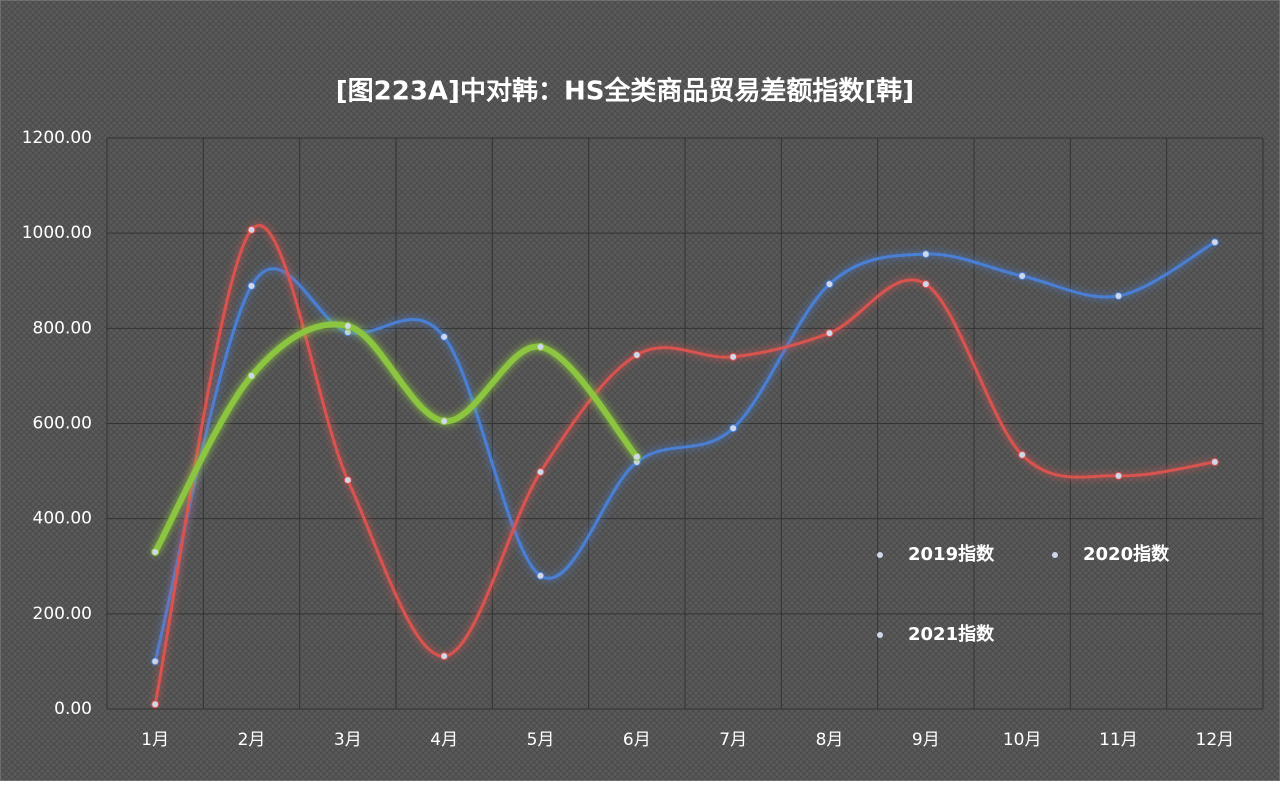 This screenshot has width=1280, height=785. What do you see at coordinates (252, 740) in the screenshot?
I see `x-tick-label: 2月` at bounding box center [252, 740].